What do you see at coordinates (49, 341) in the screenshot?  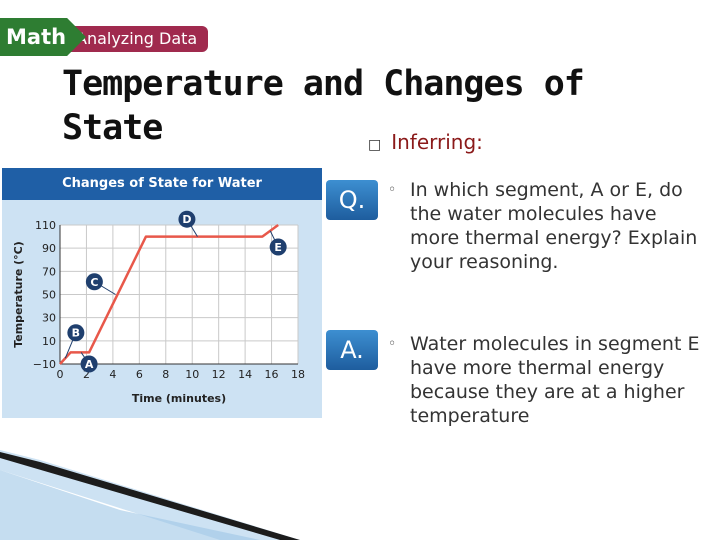 I see `y-tick-label: 10` at bounding box center [49, 341].